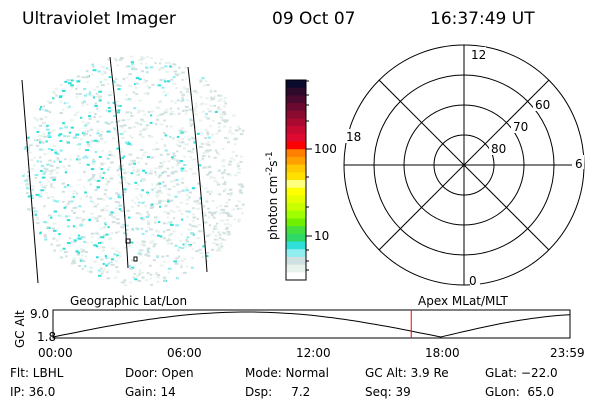 This screenshot has width=600, height=400. I want to click on seq-info: Seq: 39, so click(388, 392).